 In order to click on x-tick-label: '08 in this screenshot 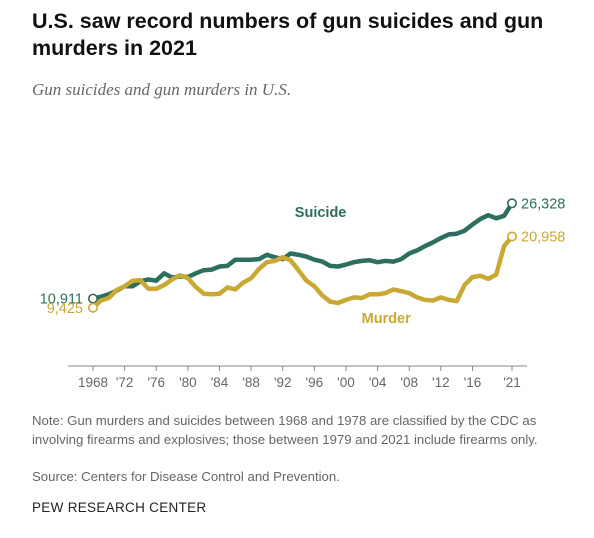, I will do `click(409, 382)`.